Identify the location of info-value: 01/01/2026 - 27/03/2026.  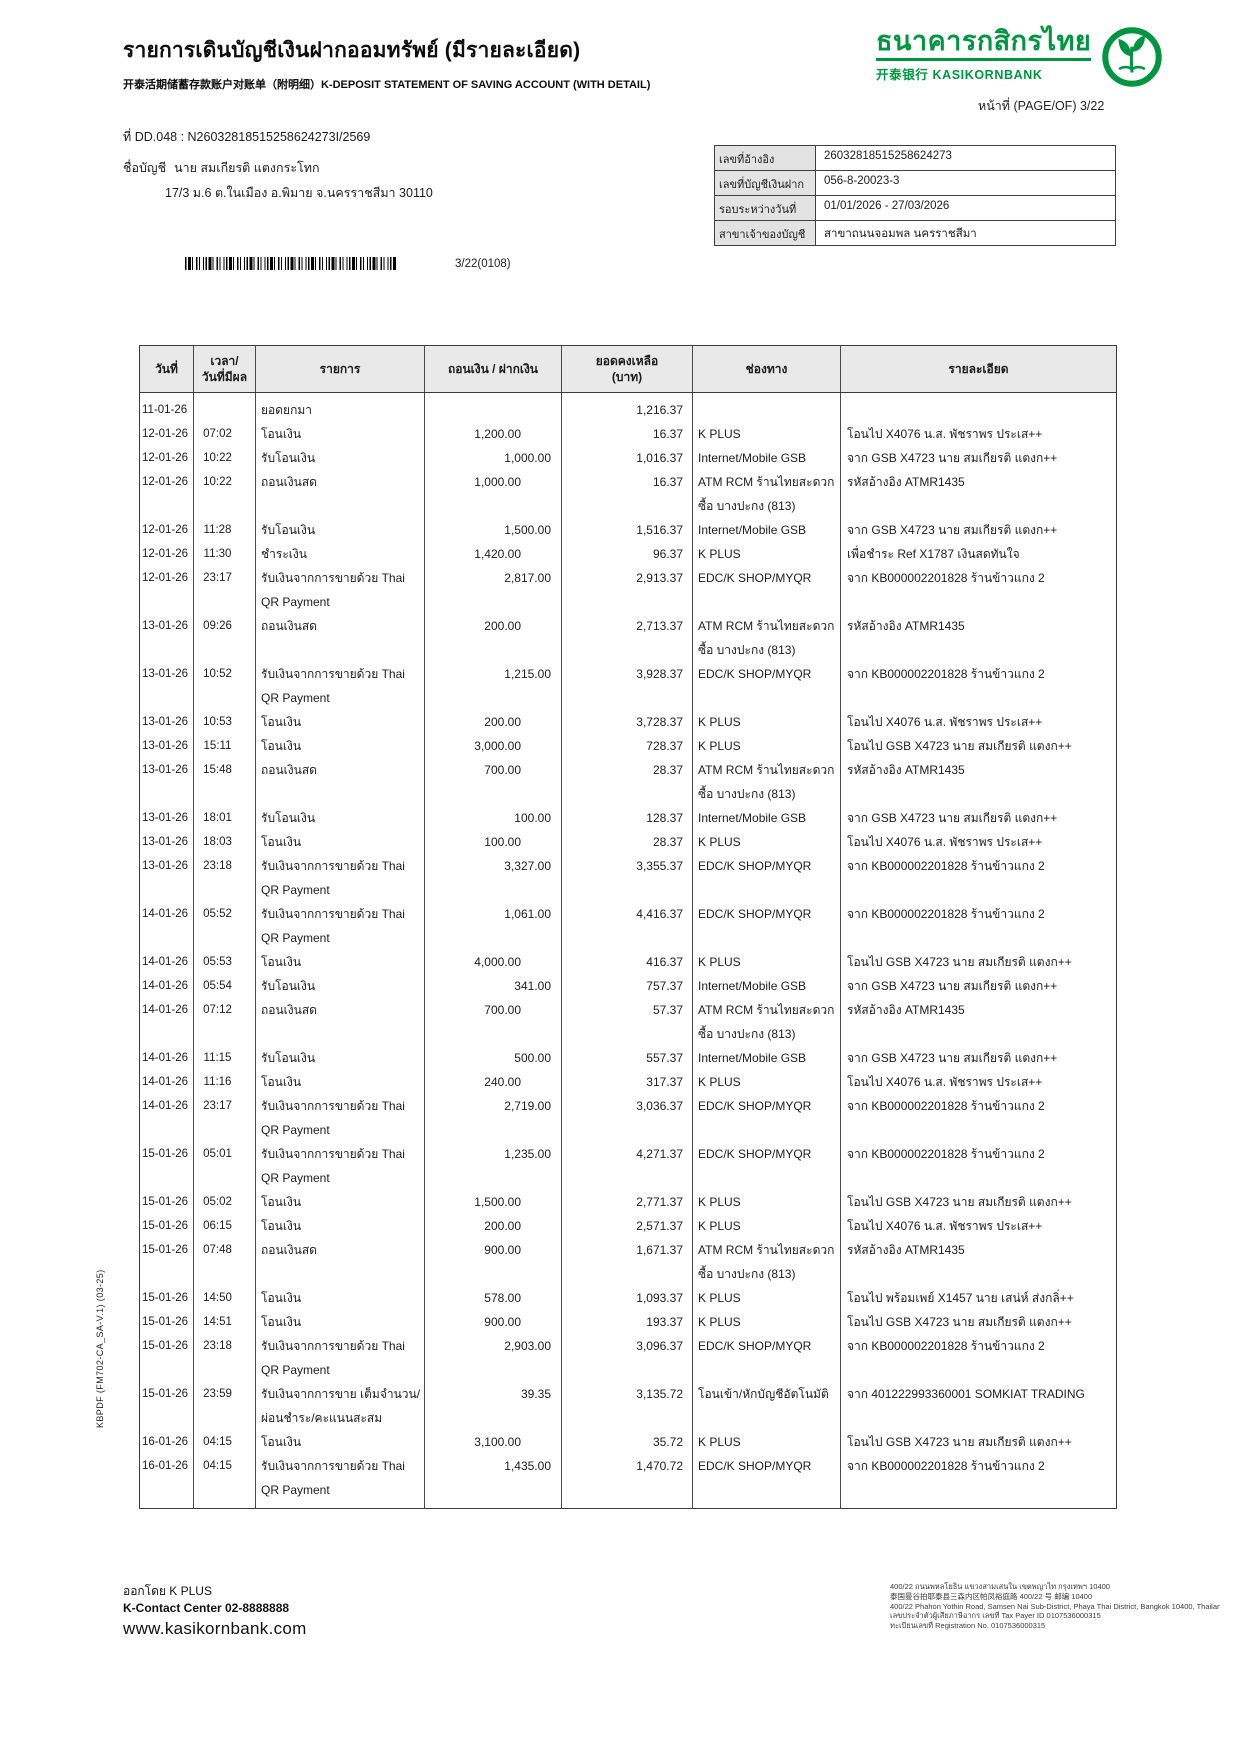
(887, 206).